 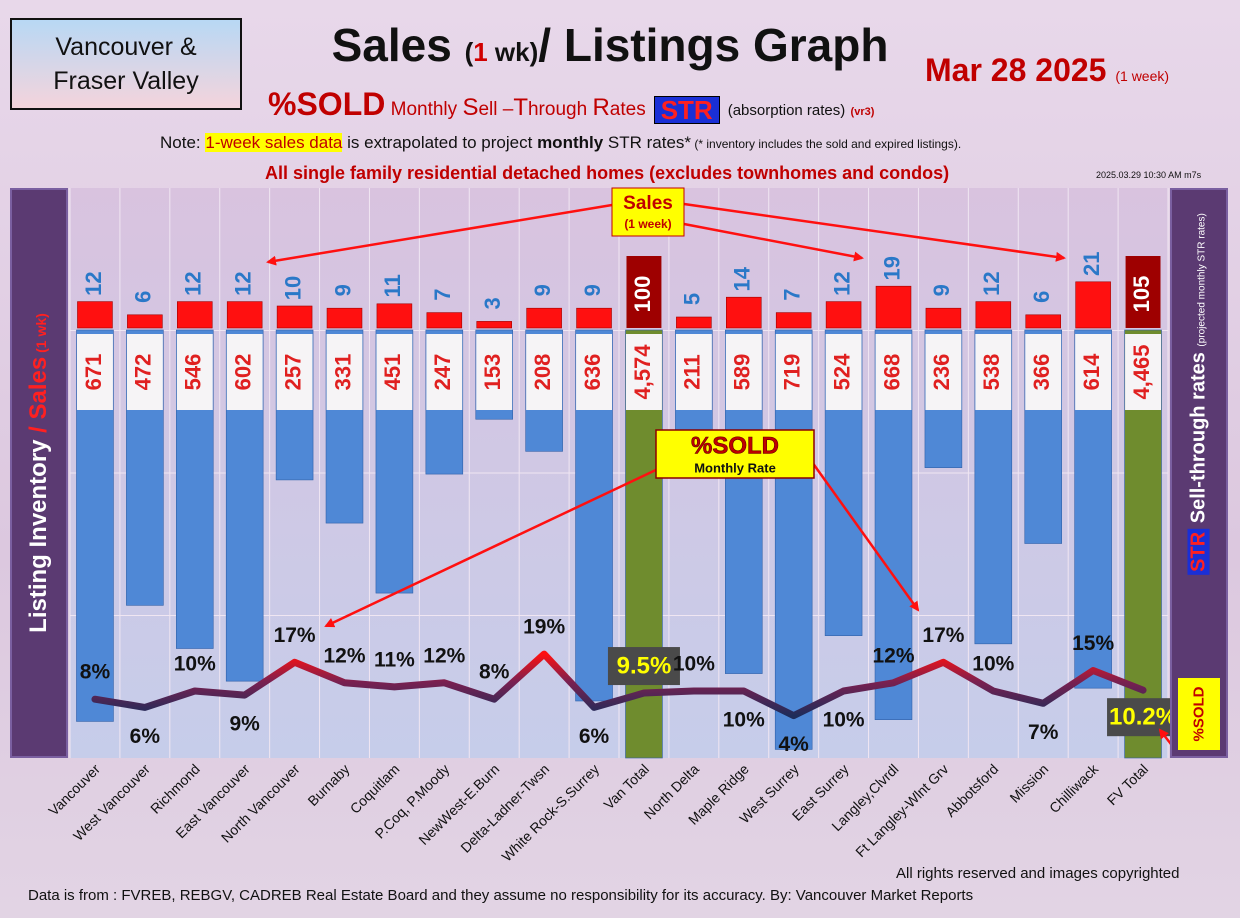 I want to click on str-value-label: 4%, so click(x=794, y=744).